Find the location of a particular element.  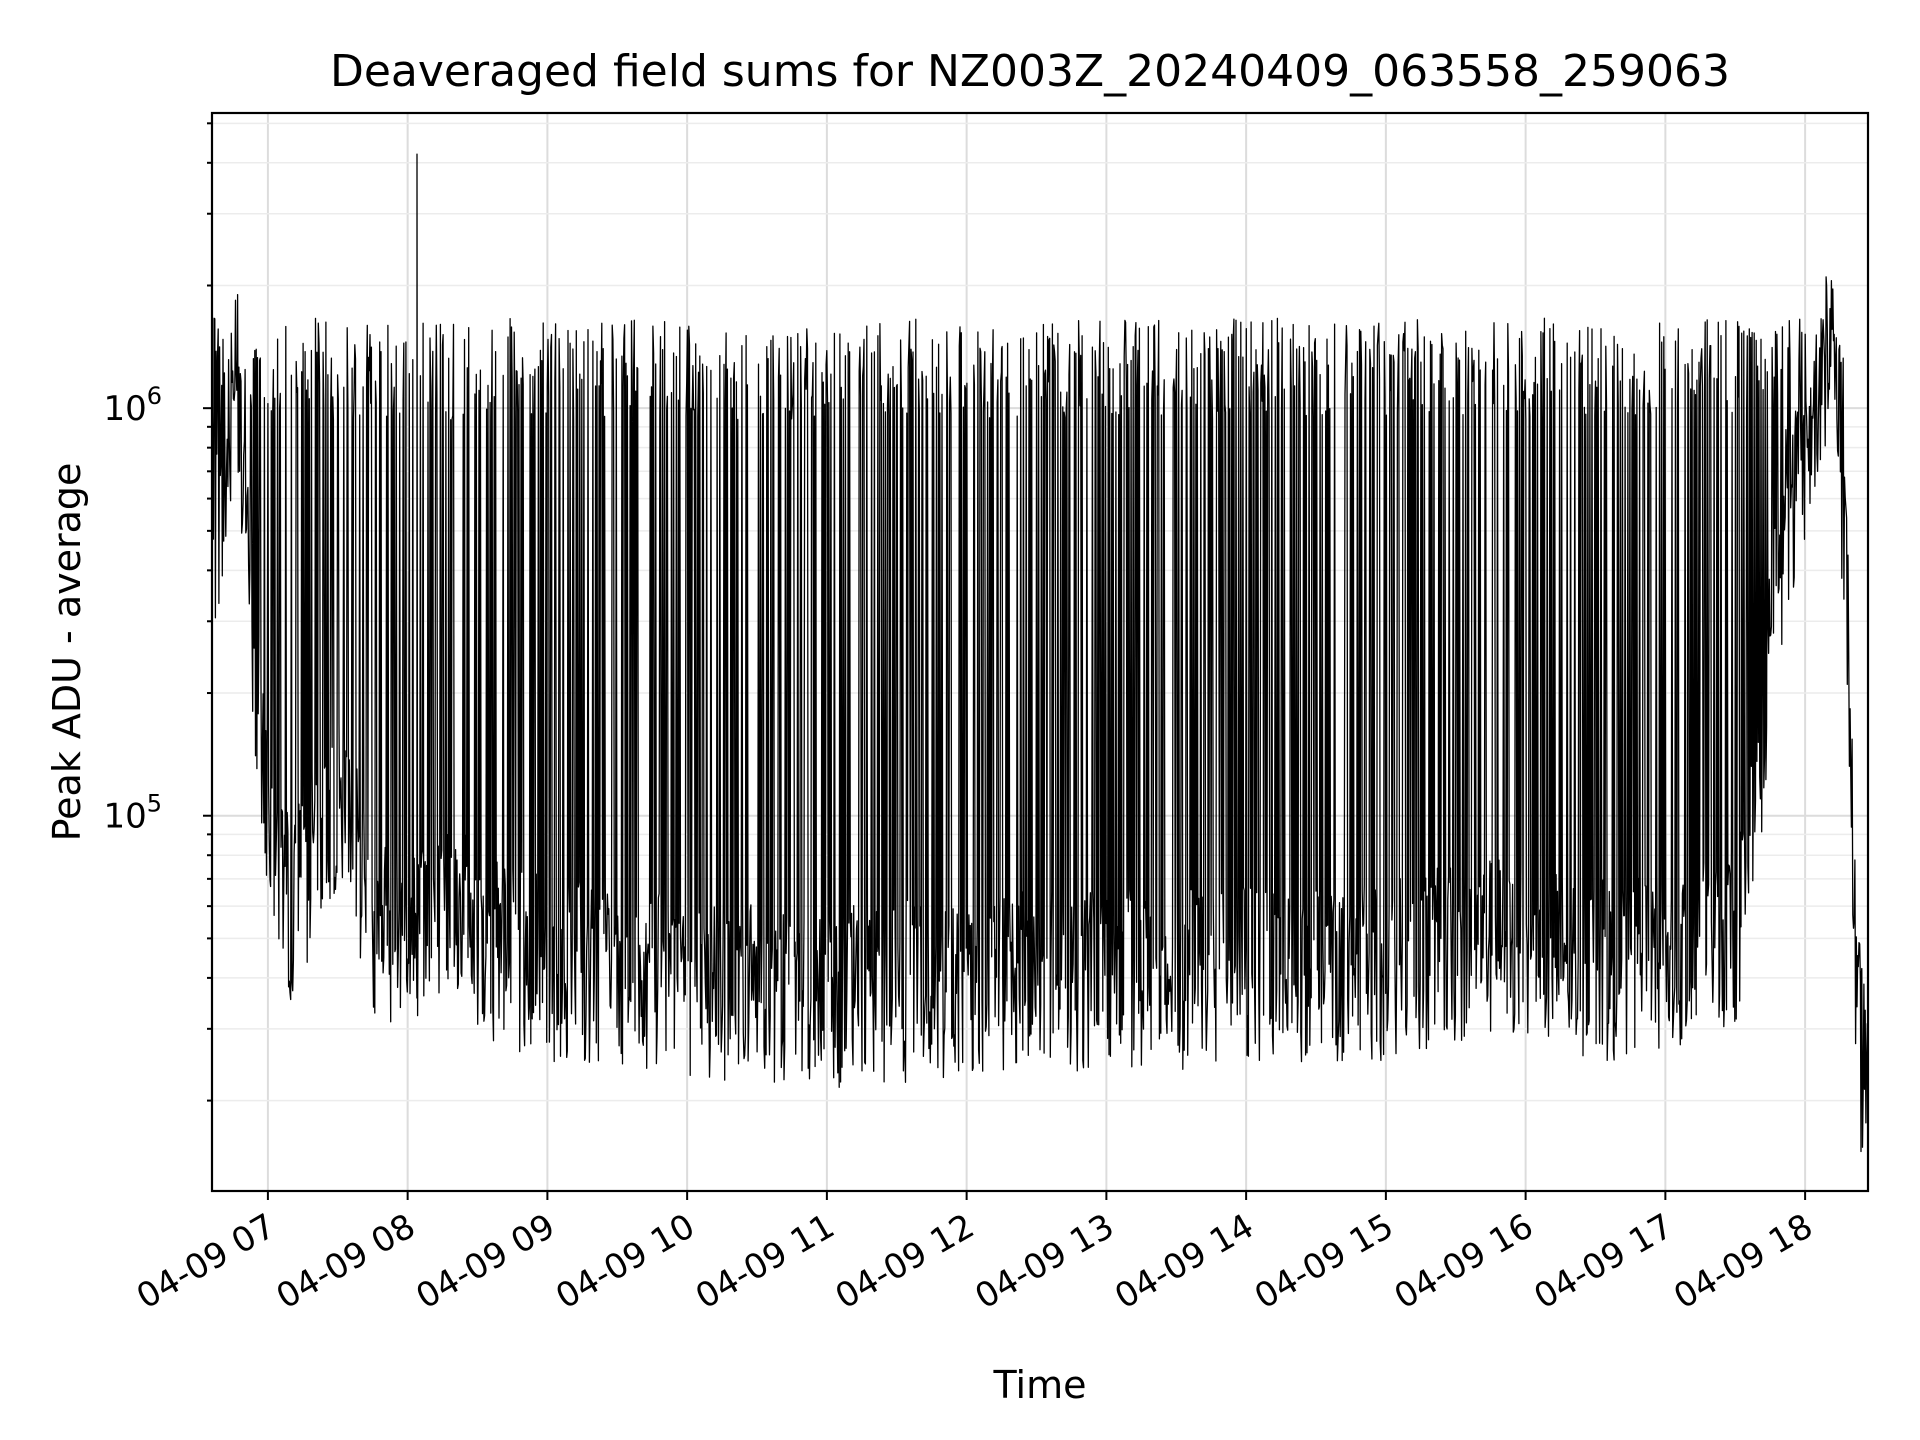

x-tick-label: 04-09 14 is located at coordinates (1184, 1261).